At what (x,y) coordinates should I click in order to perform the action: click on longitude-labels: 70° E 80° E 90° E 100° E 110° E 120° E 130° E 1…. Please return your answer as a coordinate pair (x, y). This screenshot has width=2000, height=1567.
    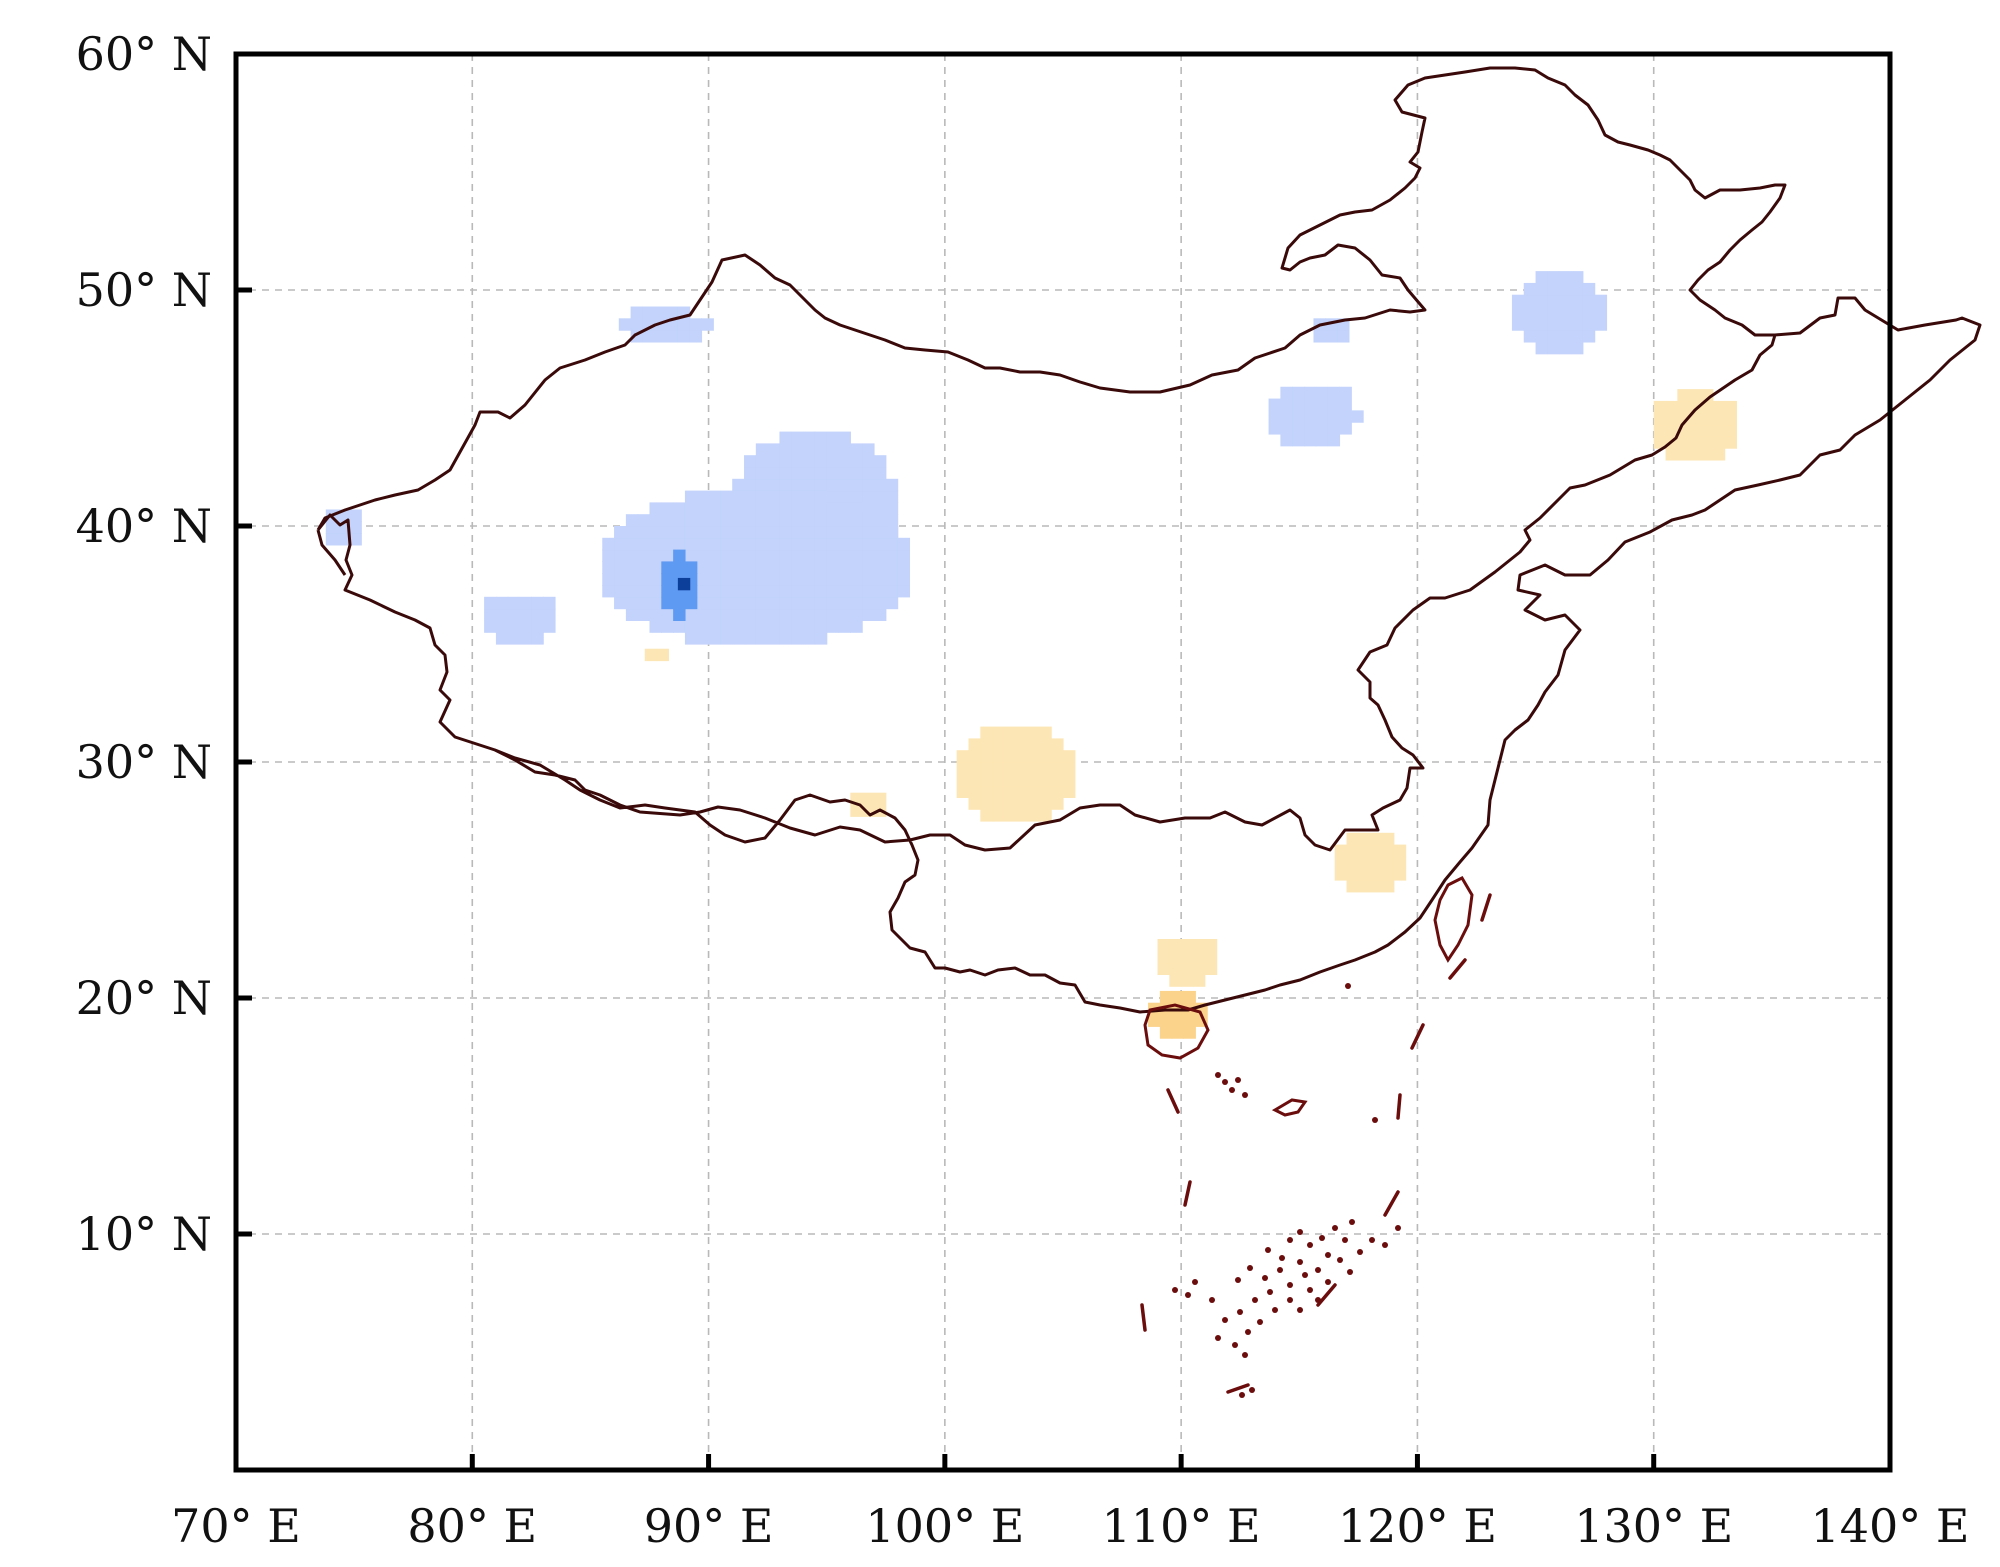
    Looking at the image, I should click on (1070, 1526).